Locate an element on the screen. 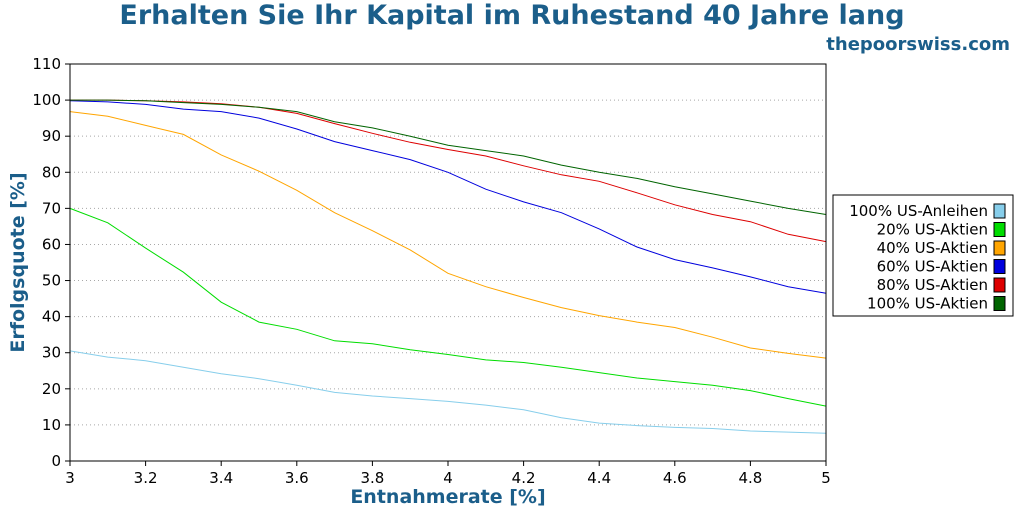 The height and width of the screenshot is (512, 1024). x-tick-label: 5 is located at coordinates (826, 478).